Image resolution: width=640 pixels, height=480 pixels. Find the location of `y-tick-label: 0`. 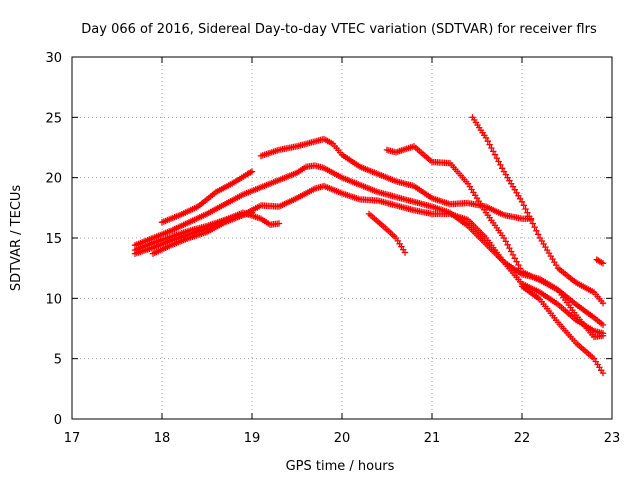

y-tick-label: 0 is located at coordinates (58, 420).